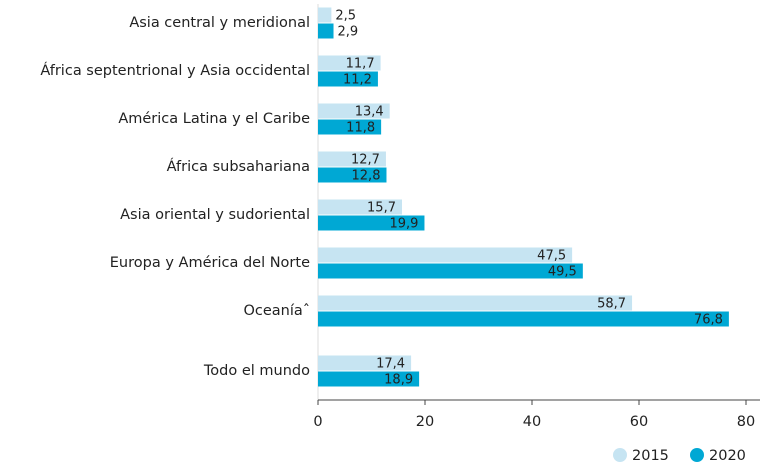 This screenshot has width=774, height=466. What do you see at coordinates (238, 166) in the screenshot?
I see `y-tick-label: África subsahariana` at bounding box center [238, 166].